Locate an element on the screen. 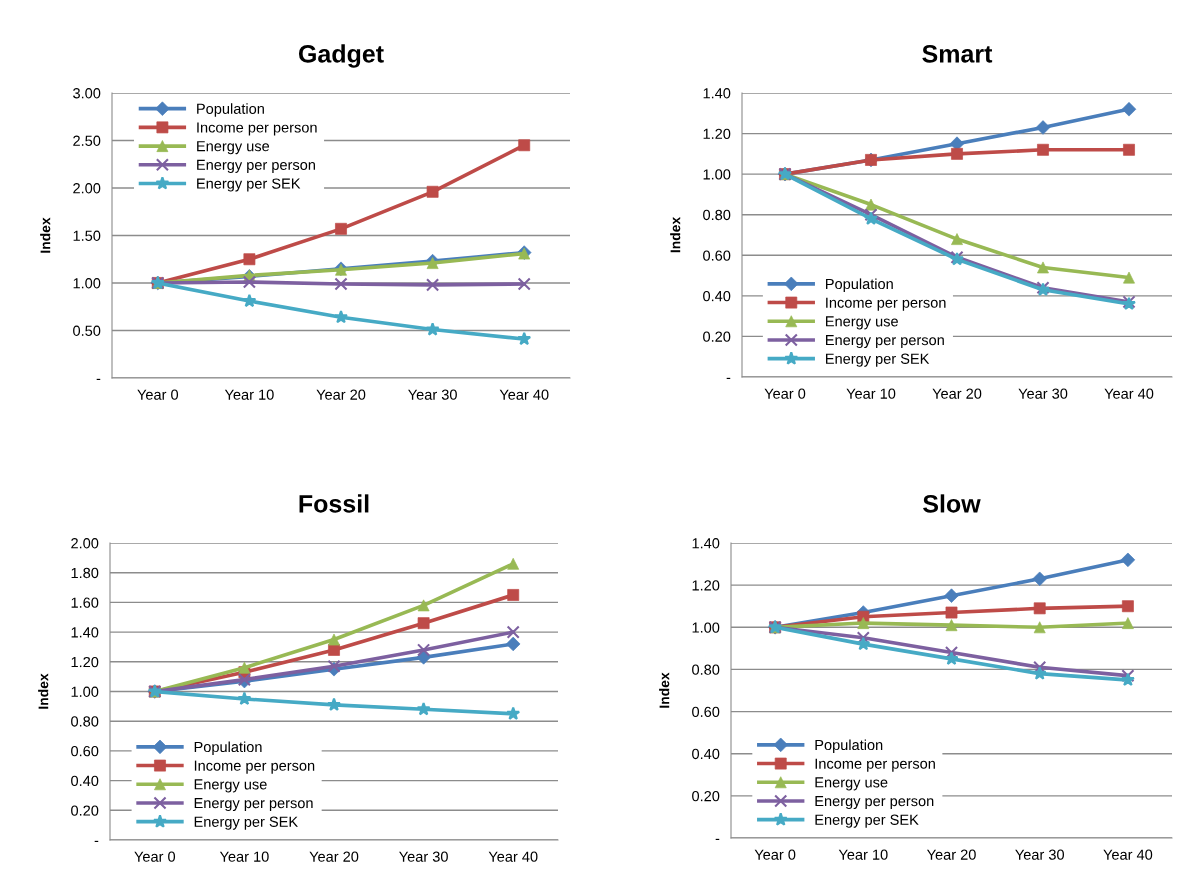 Image resolution: width=1197 pixels, height=894 pixels. y-tick-label: 1.50 is located at coordinates (87, 235).